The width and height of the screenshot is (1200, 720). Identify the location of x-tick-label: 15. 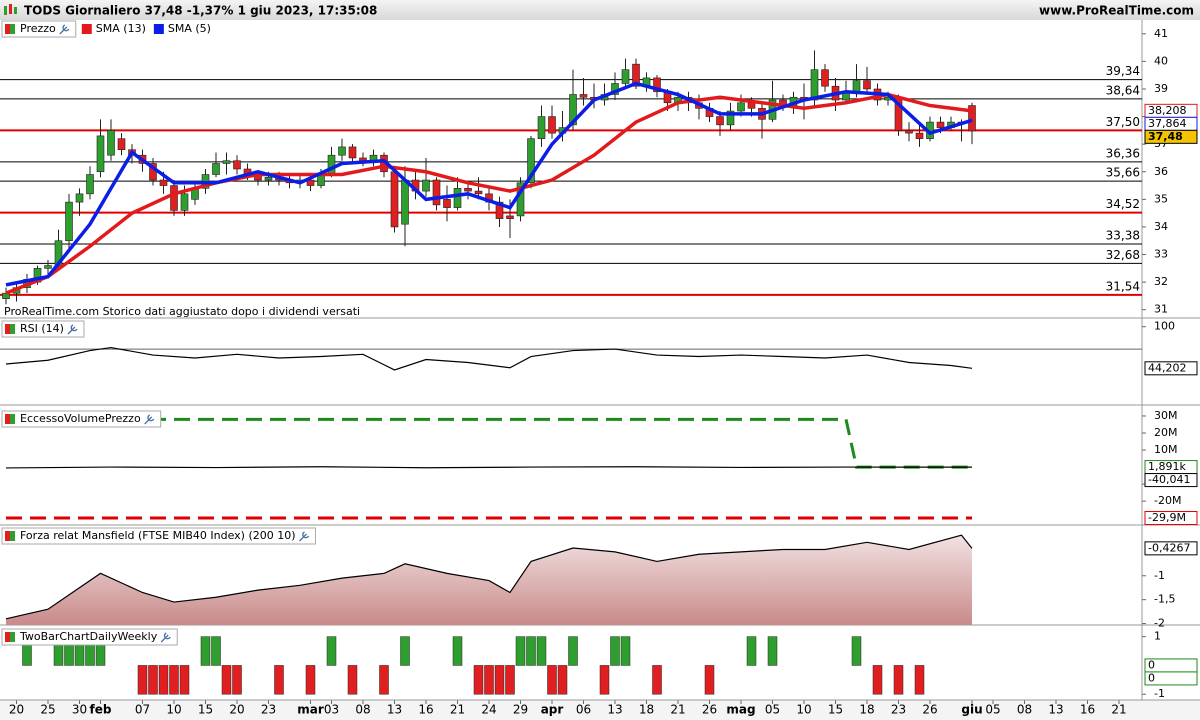
(835, 710).